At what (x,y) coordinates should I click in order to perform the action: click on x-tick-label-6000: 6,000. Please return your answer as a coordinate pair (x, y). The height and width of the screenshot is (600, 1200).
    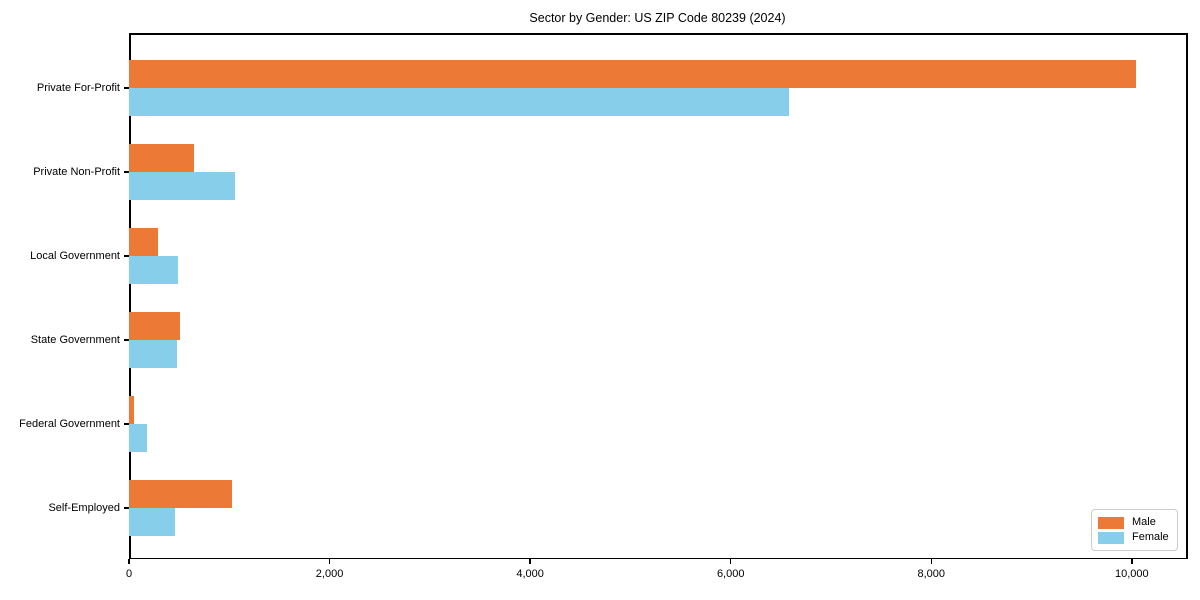
    Looking at the image, I should click on (730, 574).